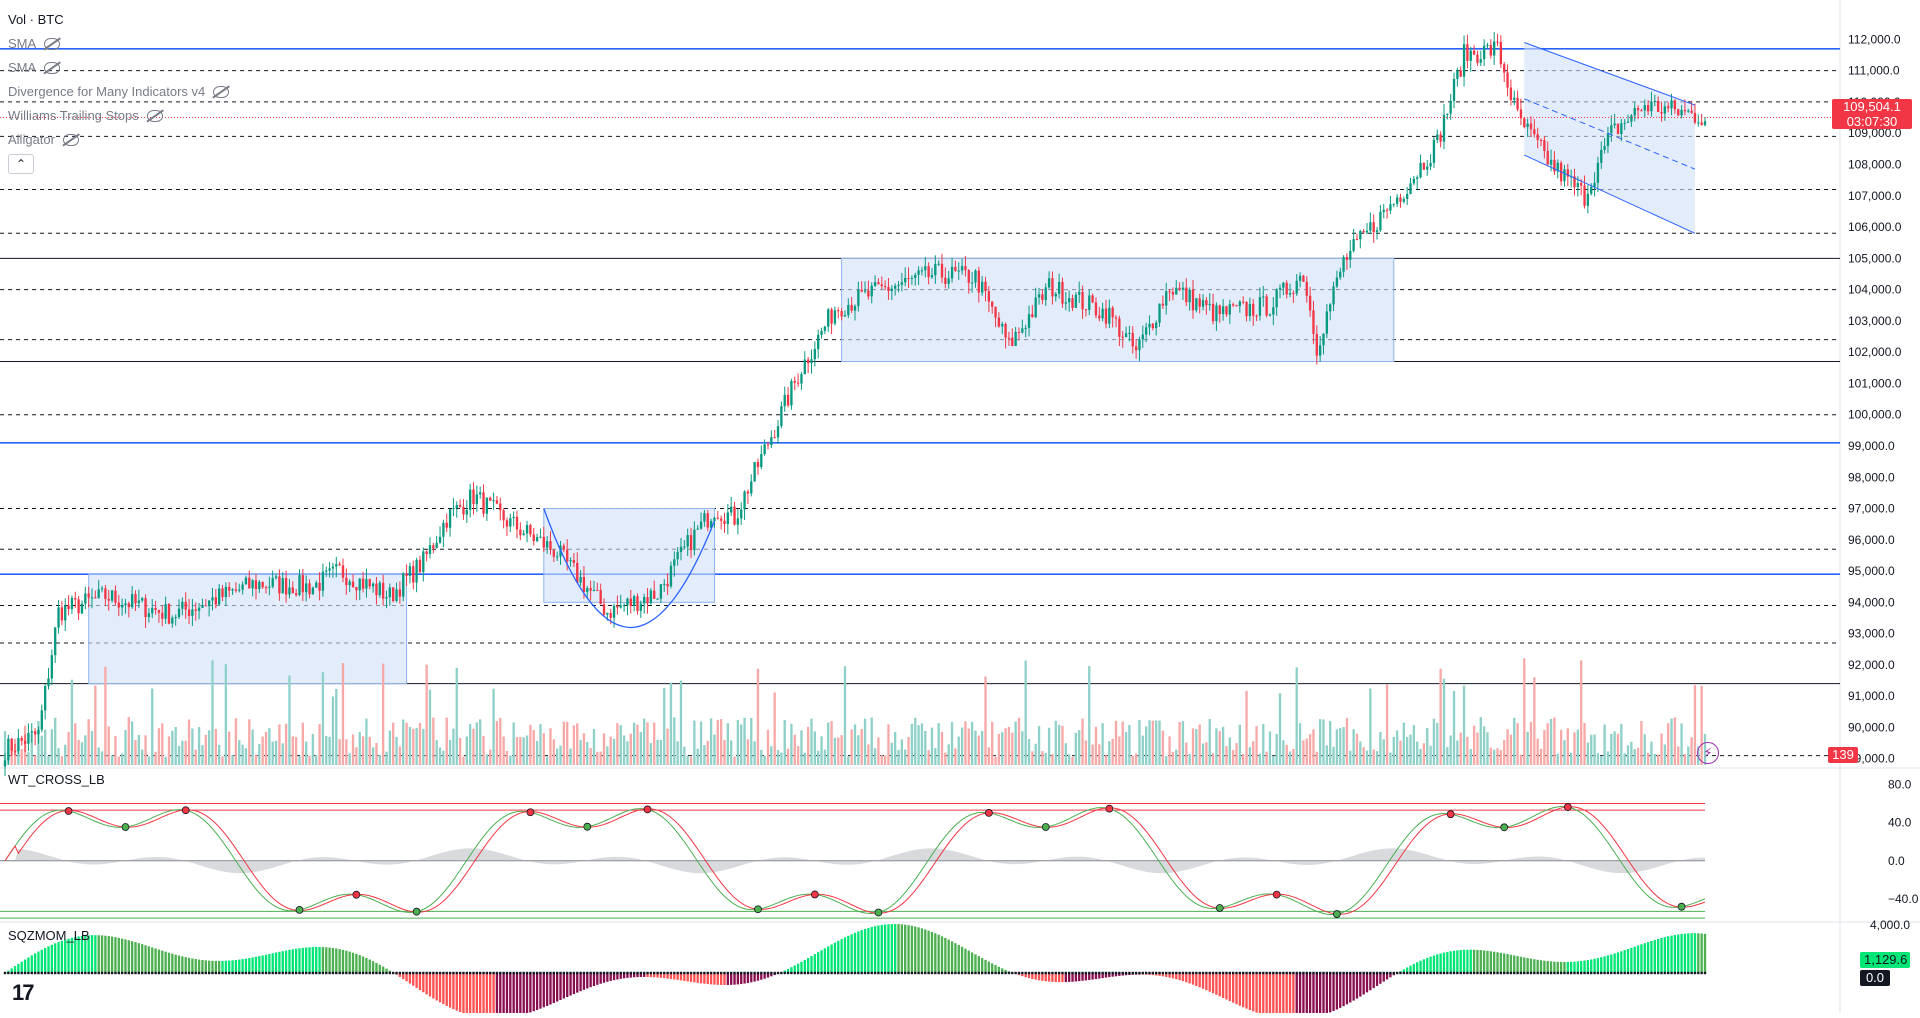 The width and height of the screenshot is (1920, 1018). Describe the element at coordinates (49, 935) in the screenshot. I see `sqz-pane-title: SQZMOM_LB` at that location.